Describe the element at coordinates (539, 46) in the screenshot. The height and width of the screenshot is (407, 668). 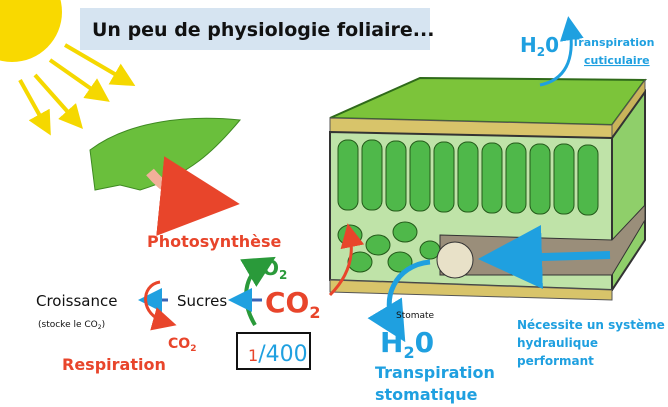
I see `h2o-top: H20` at that location.